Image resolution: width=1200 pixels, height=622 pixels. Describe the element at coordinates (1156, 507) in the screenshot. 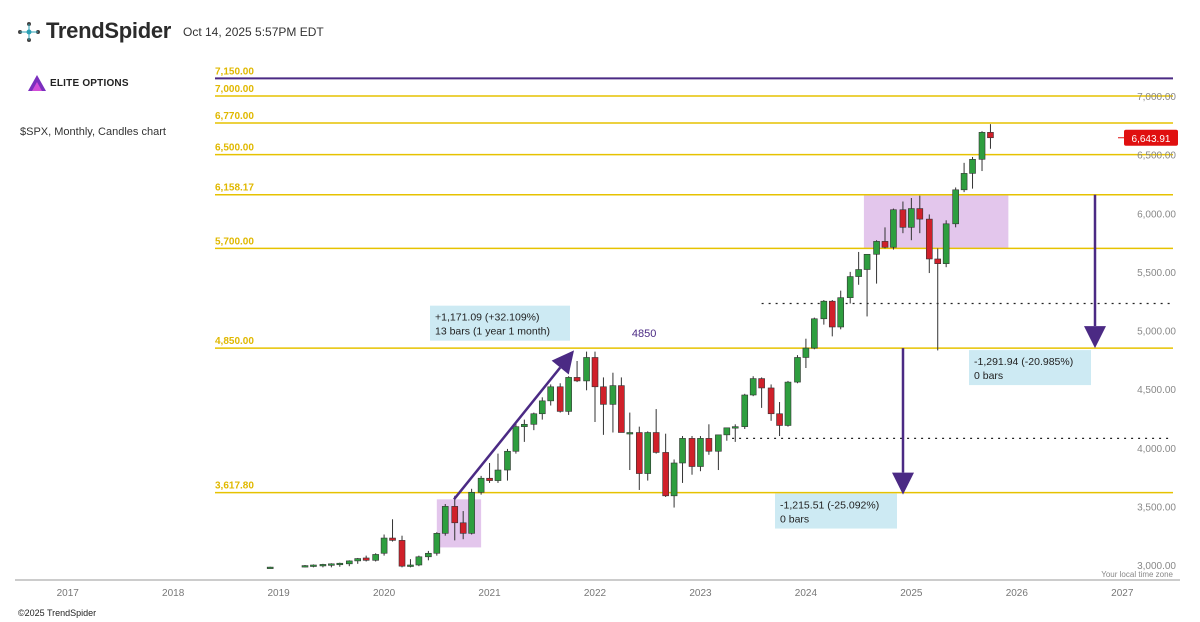

I see `y-tick-label: 3,500.00` at that location.